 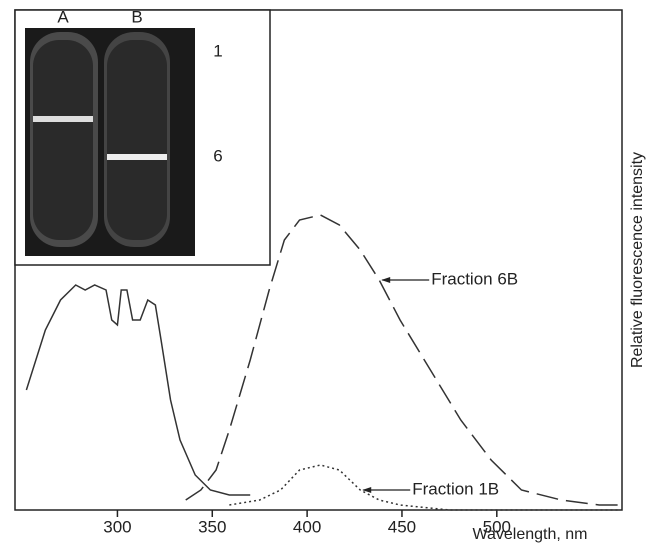 I want to click on x-tick-label: 500, so click(x=497, y=526).